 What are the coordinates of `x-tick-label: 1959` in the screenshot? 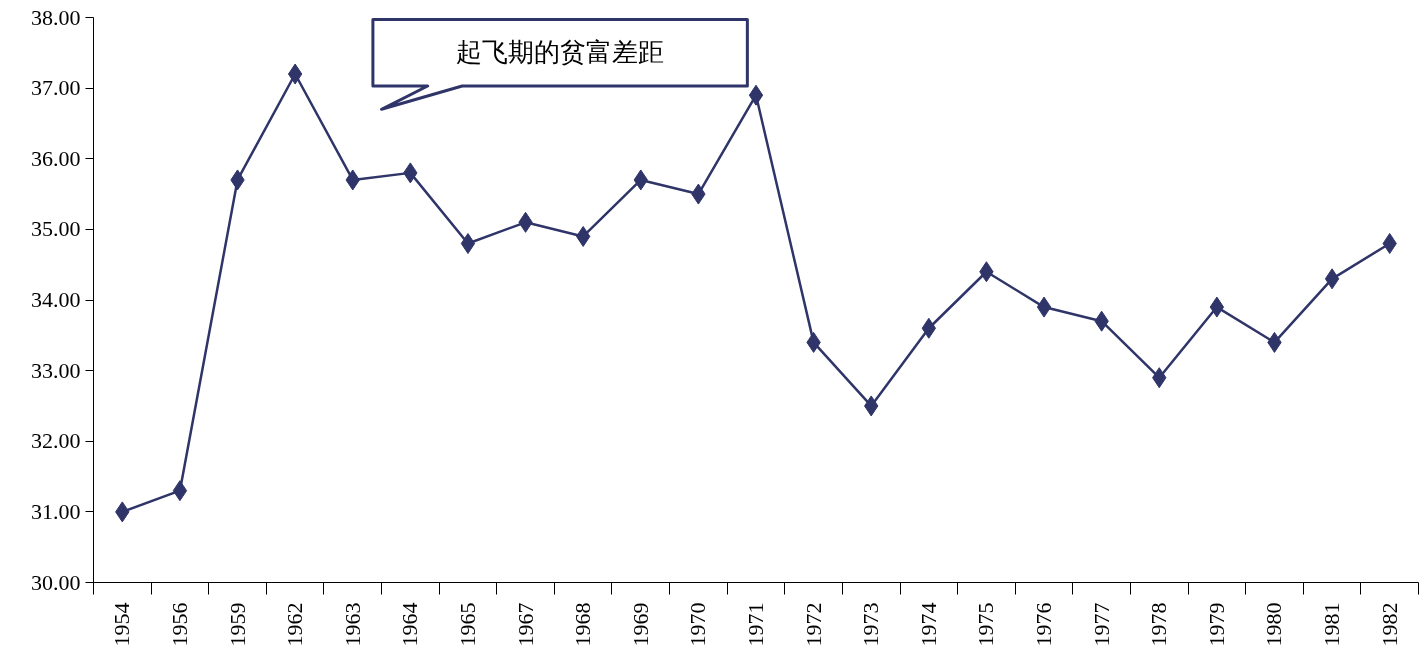 It's located at (237, 624).